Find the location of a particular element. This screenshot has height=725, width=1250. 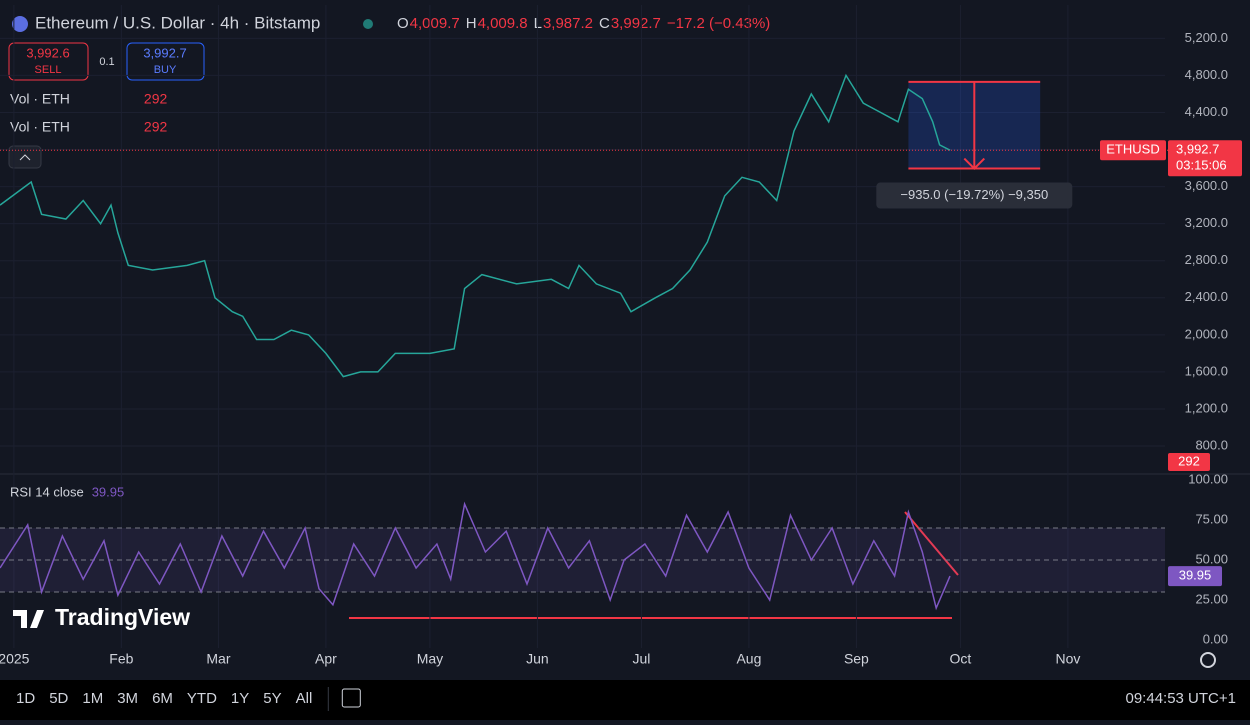

last-price-bg is located at coordinates (1205, 158).